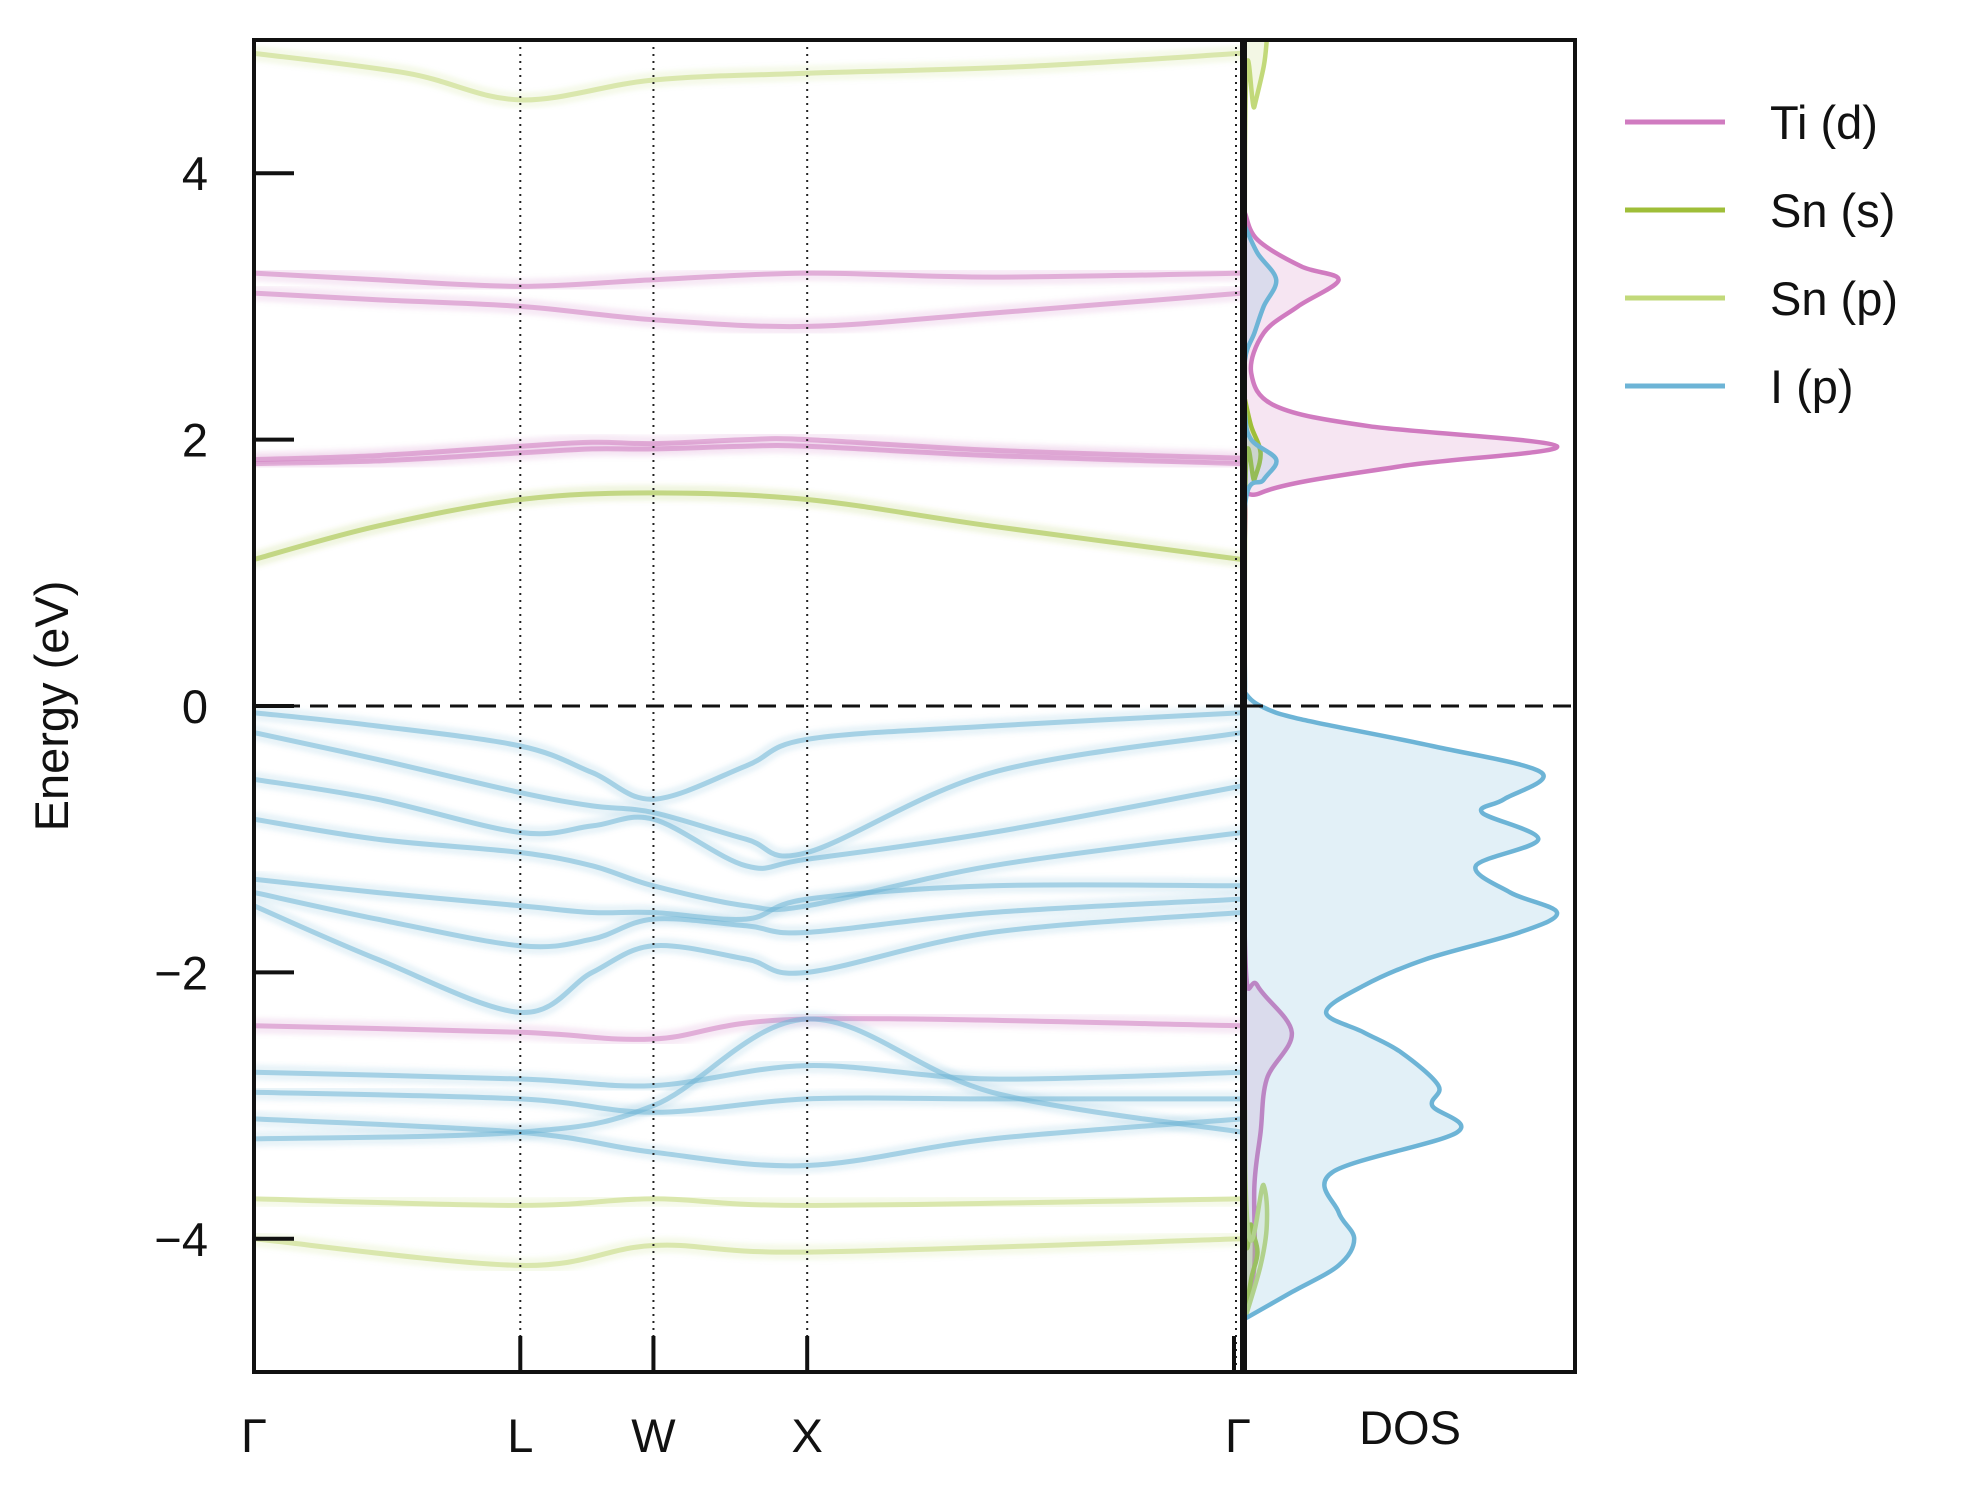 The width and height of the screenshot is (1968, 1500). What do you see at coordinates (1761, 254) in the screenshot?
I see `legend: Ti (d) Sn (s) Sn (p) I (p)` at bounding box center [1761, 254].